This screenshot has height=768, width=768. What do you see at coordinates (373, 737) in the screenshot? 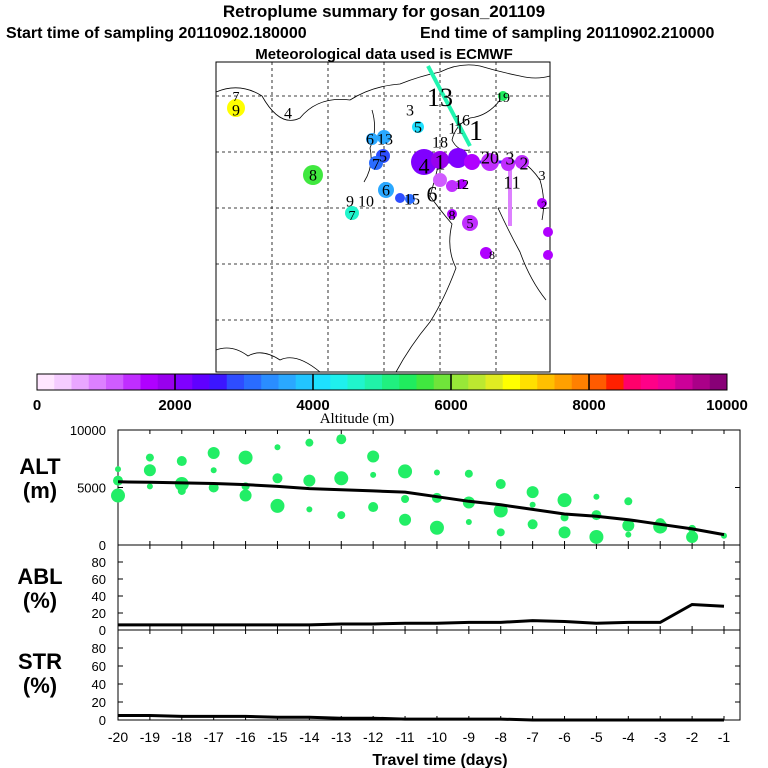
I see `x-tick-label: -12` at bounding box center [373, 737].